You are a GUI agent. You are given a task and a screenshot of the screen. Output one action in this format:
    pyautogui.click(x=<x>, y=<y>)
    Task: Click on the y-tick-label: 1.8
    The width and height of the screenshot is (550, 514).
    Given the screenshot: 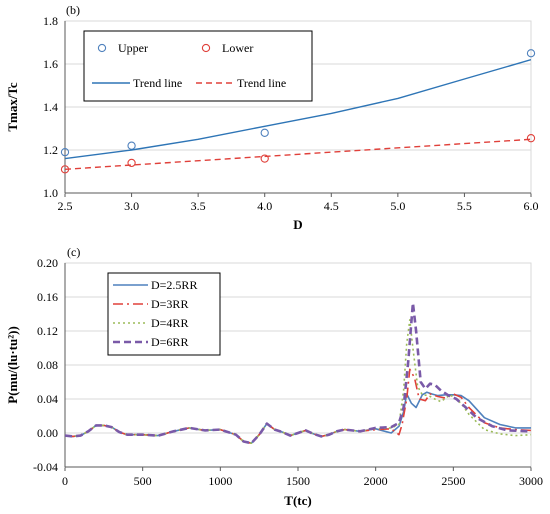 What is the action you would take?
    pyautogui.click(x=50, y=21)
    